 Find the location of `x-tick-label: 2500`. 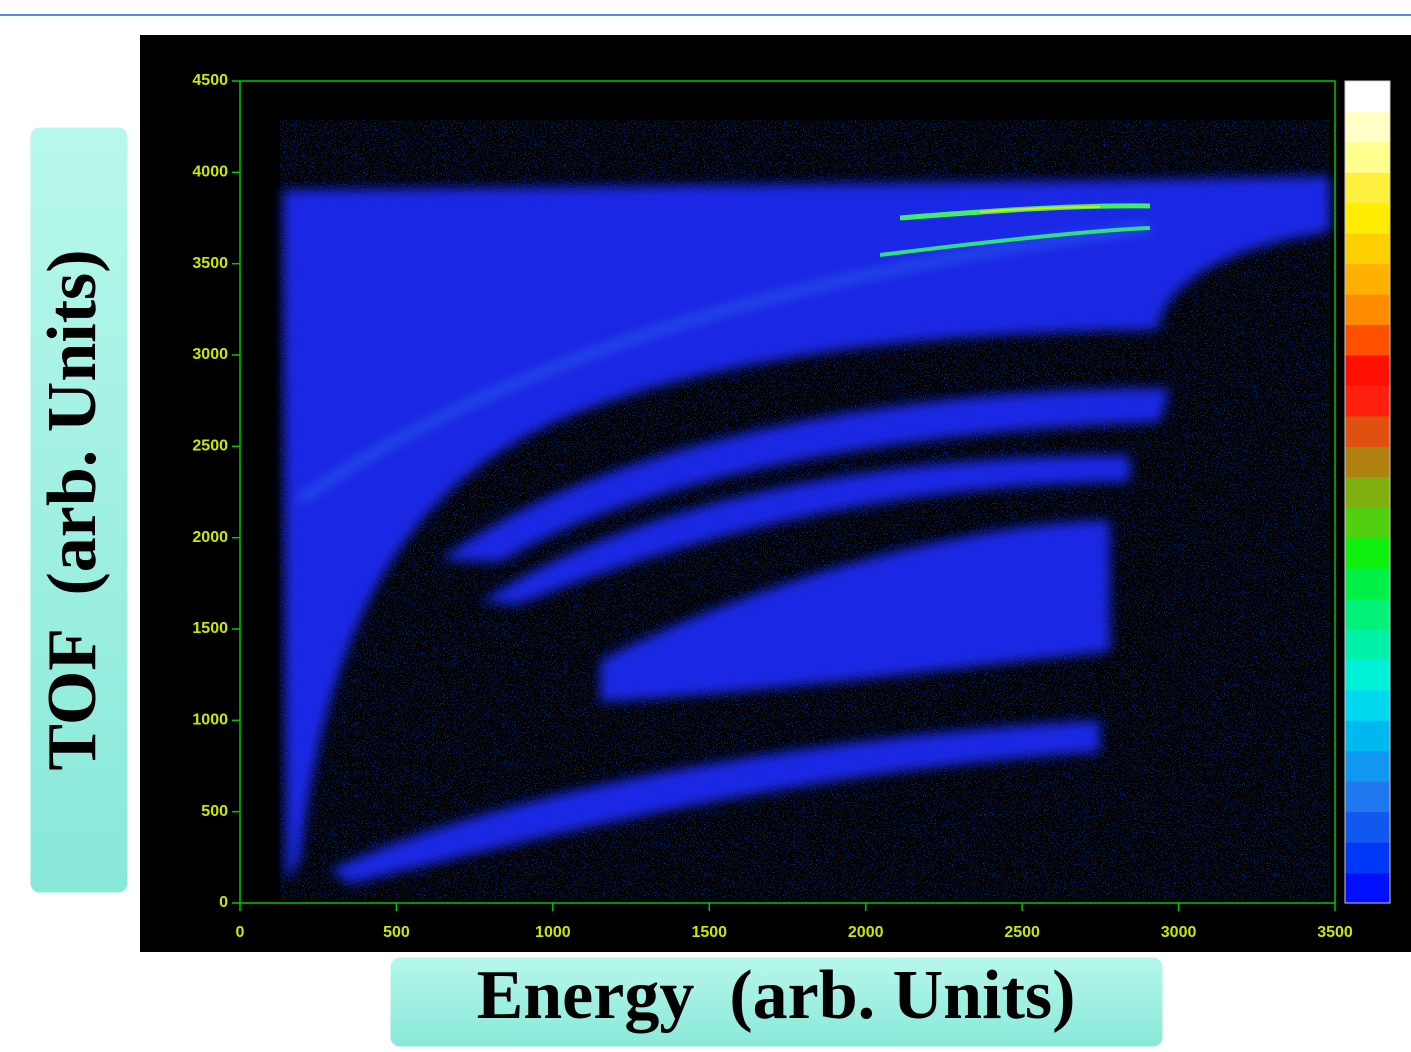

x-tick-label: 2500 is located at coordinates (1022, 932).